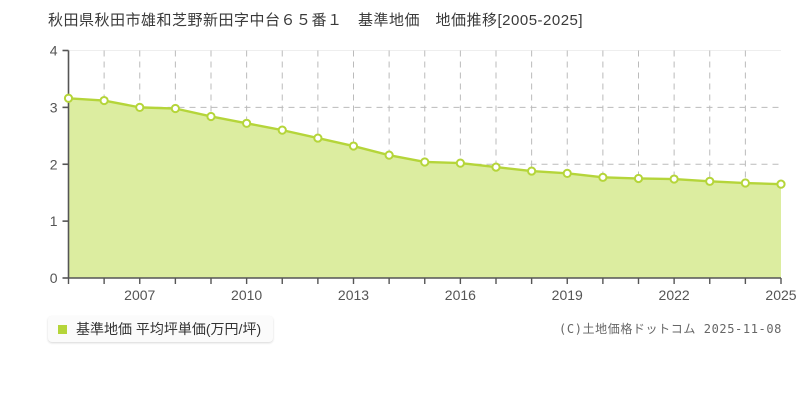 Image resolution: width=800 pixels, height=400 pixels. I want to click on svg-text: 2007, so click(139, 295).